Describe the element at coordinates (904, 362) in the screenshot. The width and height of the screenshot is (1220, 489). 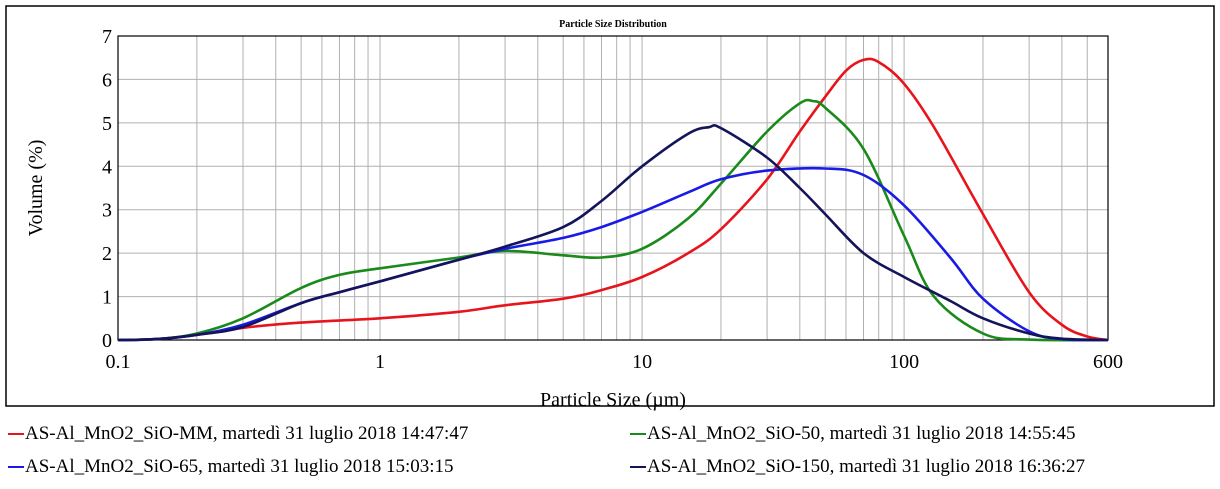
I see `x-tick-label: 100` at that location.